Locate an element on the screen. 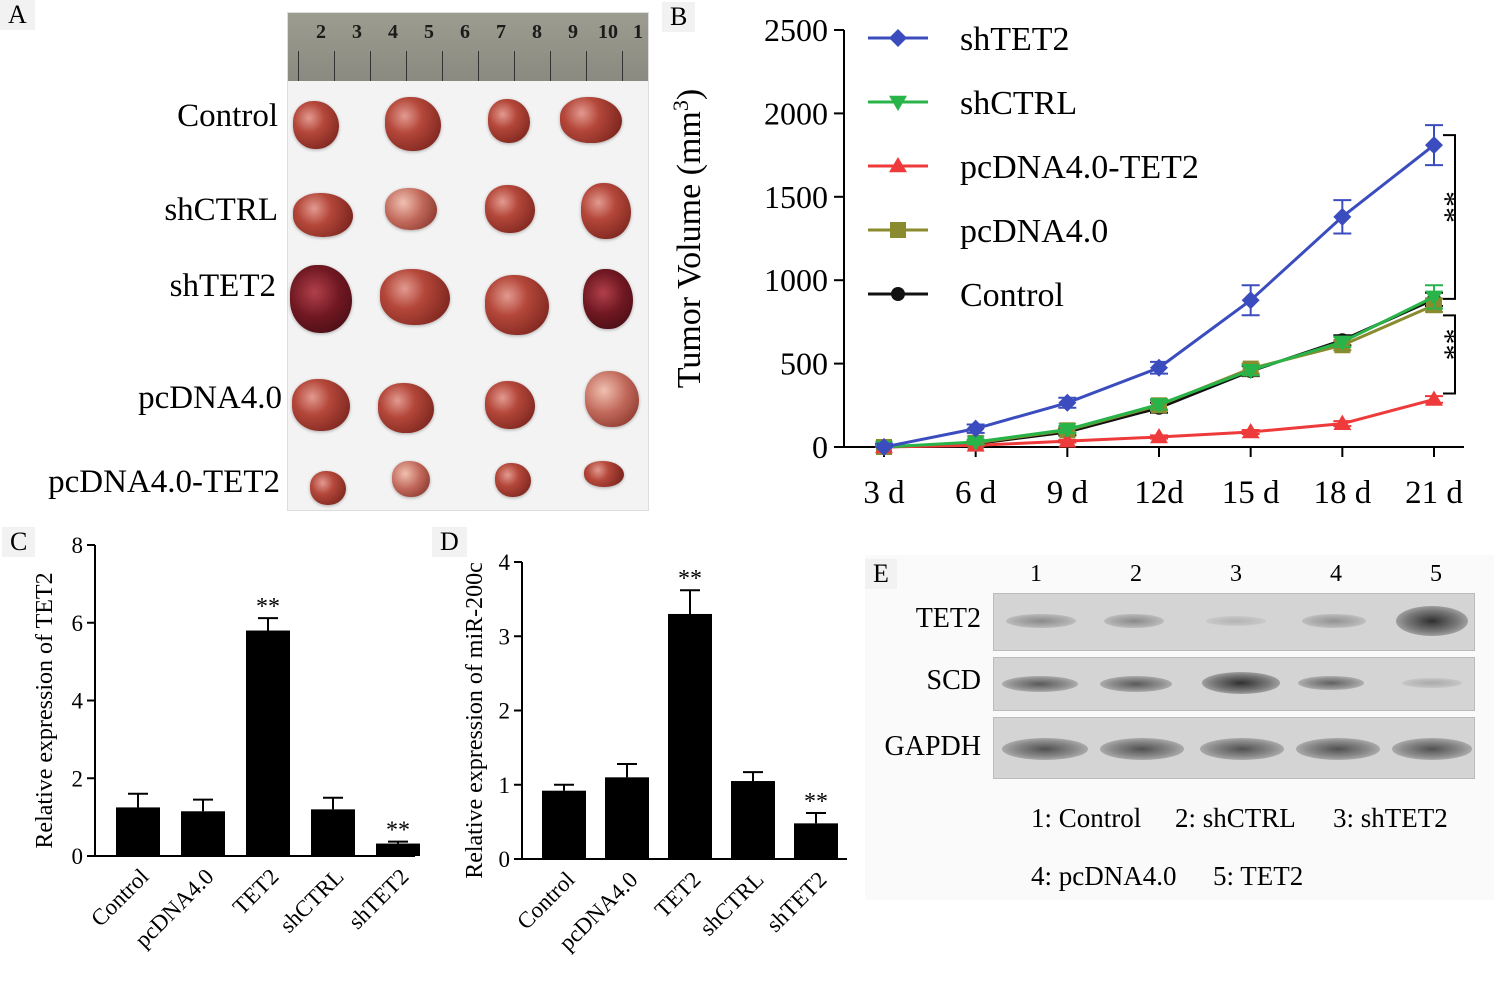 Image resolution: width=1494 pixels, height=984 pixels. legend-label: Control is located at coordinates (1012, 295).